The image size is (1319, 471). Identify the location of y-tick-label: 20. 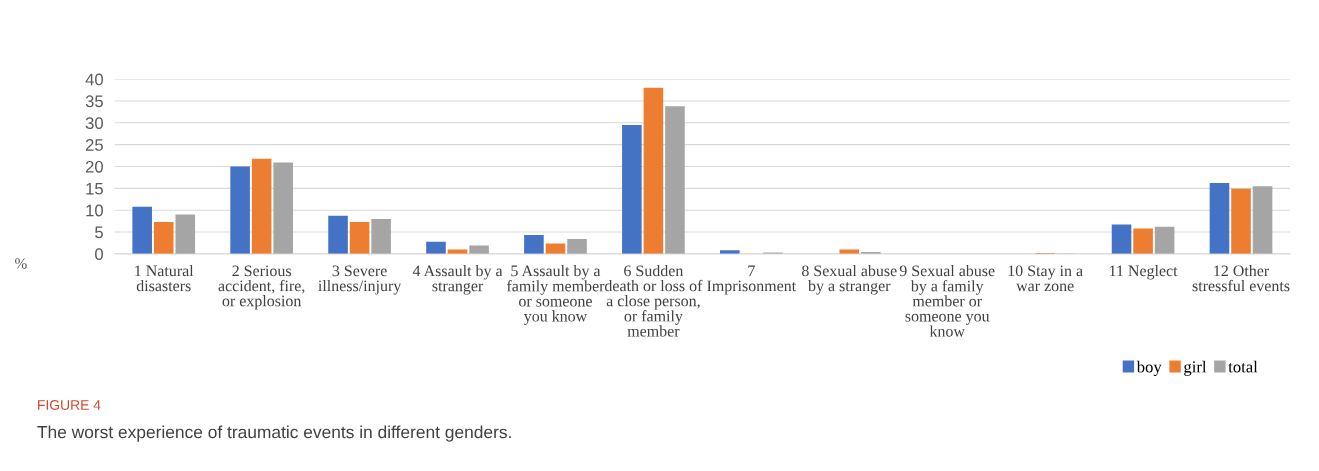
(94, 166).